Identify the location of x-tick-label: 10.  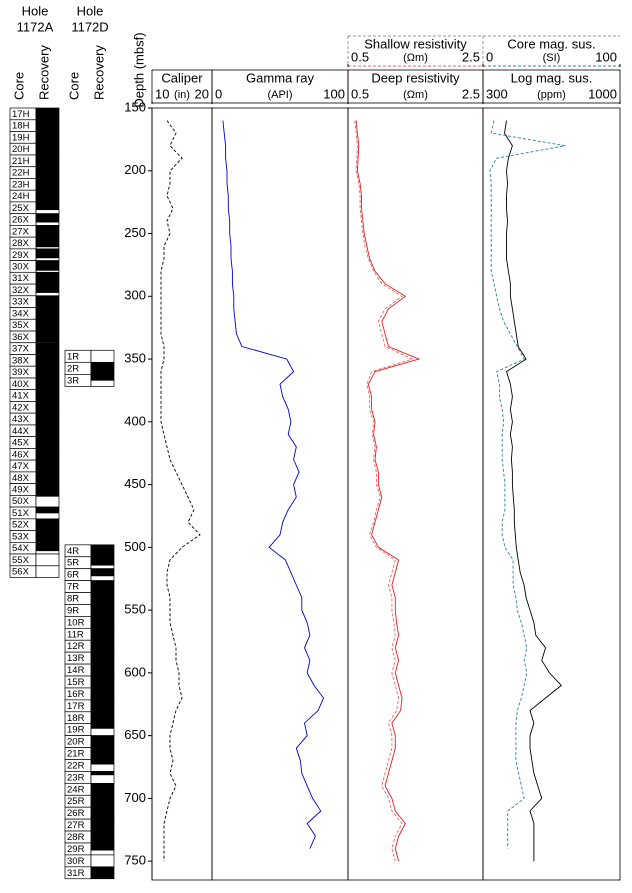
(162, 93).